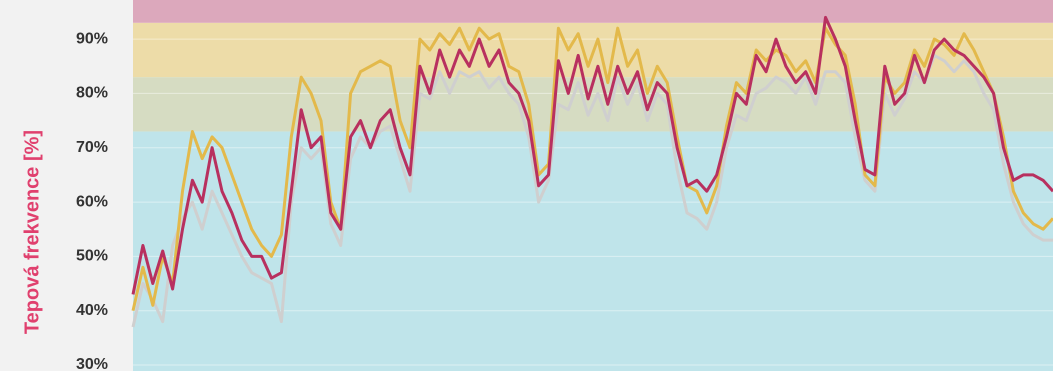 The image size is (1053, 371). Describe the element at coordinates (92, 310) in the screenshot. I see `y-tick-label: 40%` at that location.